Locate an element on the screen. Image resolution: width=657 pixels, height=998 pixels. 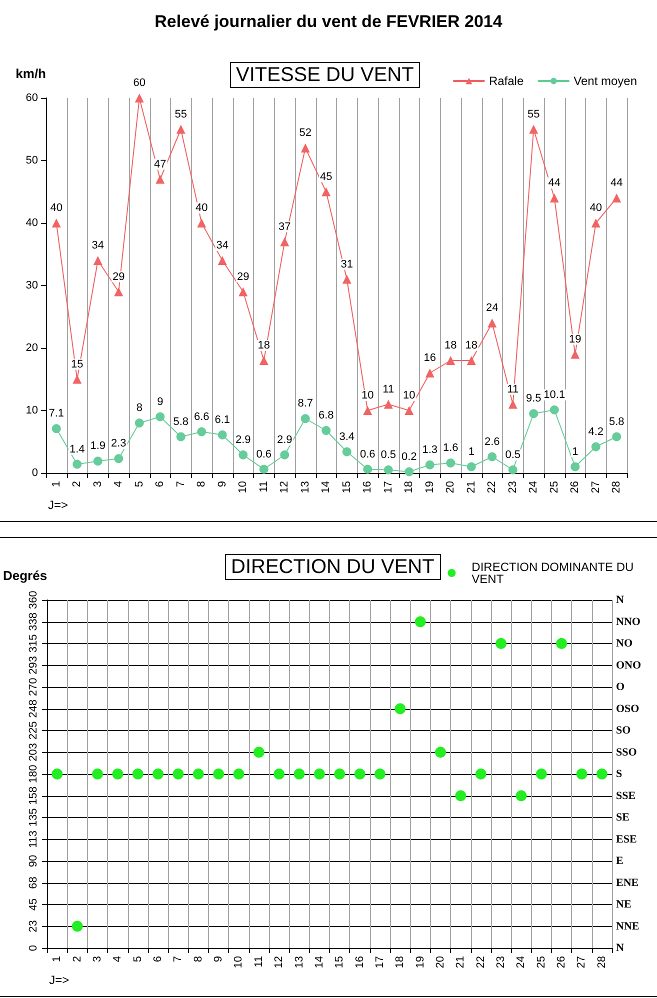
y-tick-label: 225 is located at coordinates (34, 730).